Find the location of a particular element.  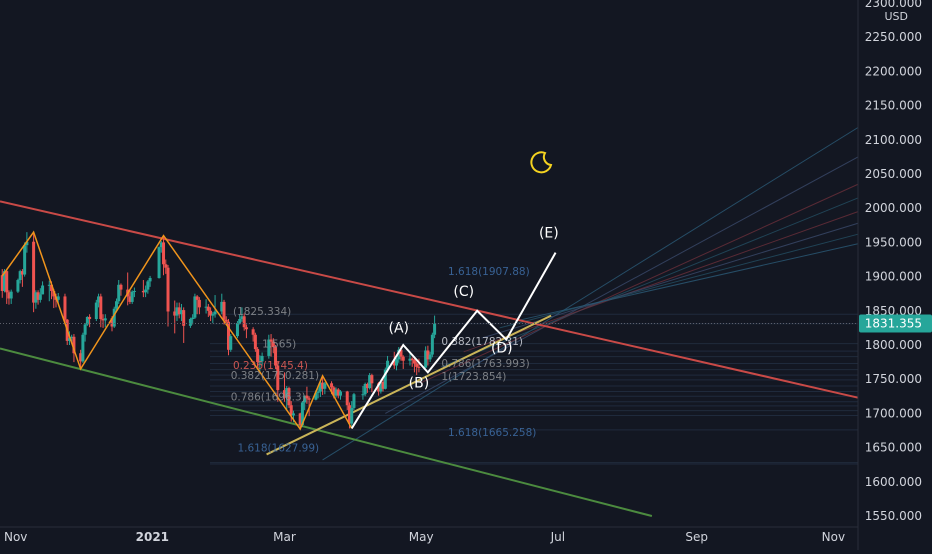

y-tick-label: 2250.000 is located at coordinates (893, 37).